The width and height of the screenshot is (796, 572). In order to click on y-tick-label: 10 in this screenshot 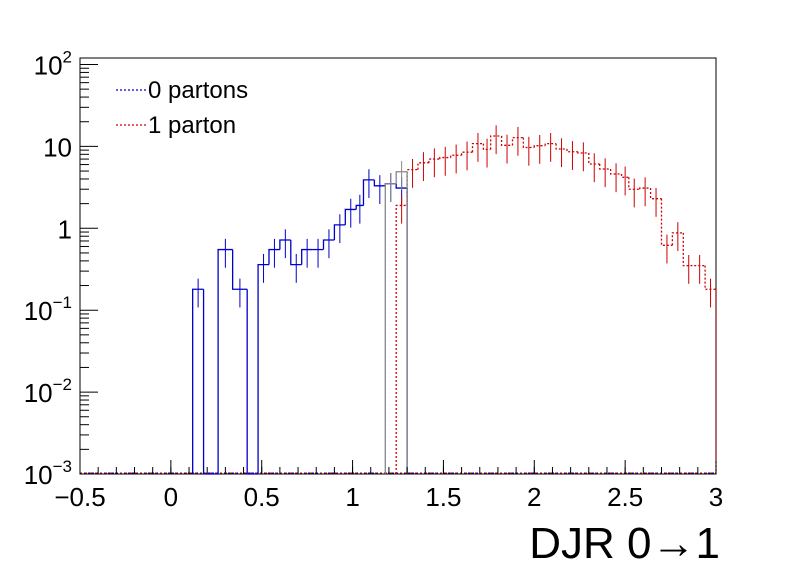, I will do `click(57, 147)`.